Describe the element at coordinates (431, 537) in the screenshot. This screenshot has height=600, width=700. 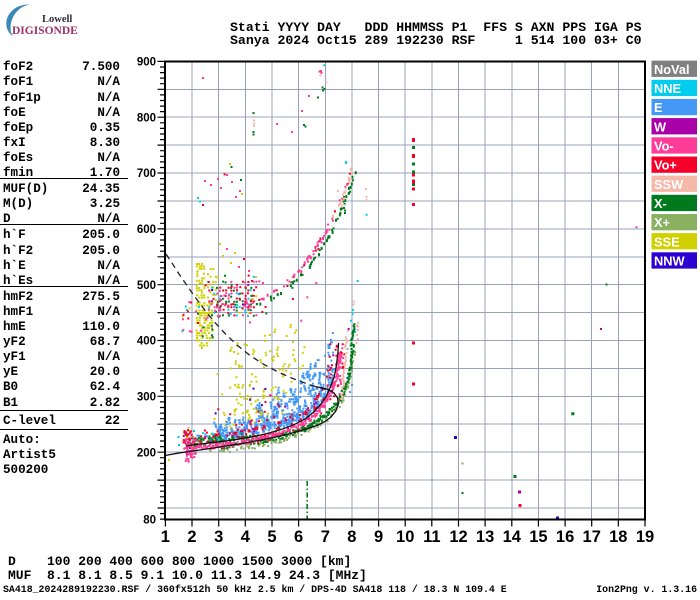
I see `svg-text: 11` at that location.